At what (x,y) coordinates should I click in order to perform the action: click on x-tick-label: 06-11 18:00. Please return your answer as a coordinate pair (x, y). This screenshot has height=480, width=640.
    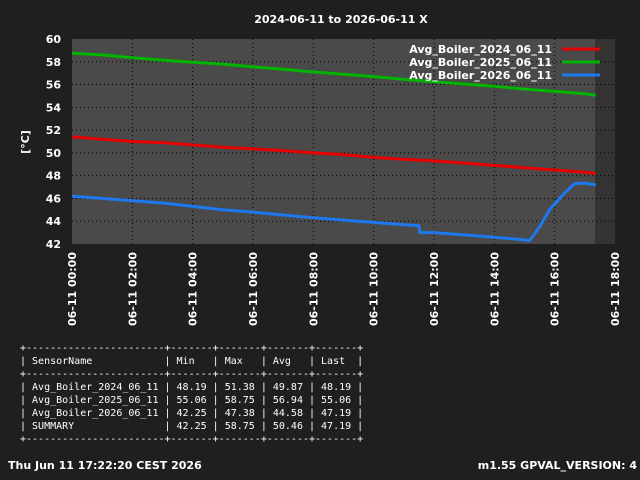
    Looking at the image, I should click on (615, 289).